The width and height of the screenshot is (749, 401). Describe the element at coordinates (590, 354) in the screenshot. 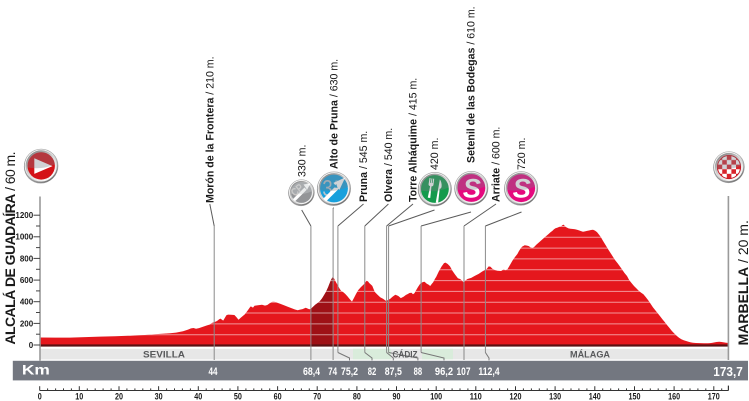

I see `svg-text: MÁLAGA` at that location.